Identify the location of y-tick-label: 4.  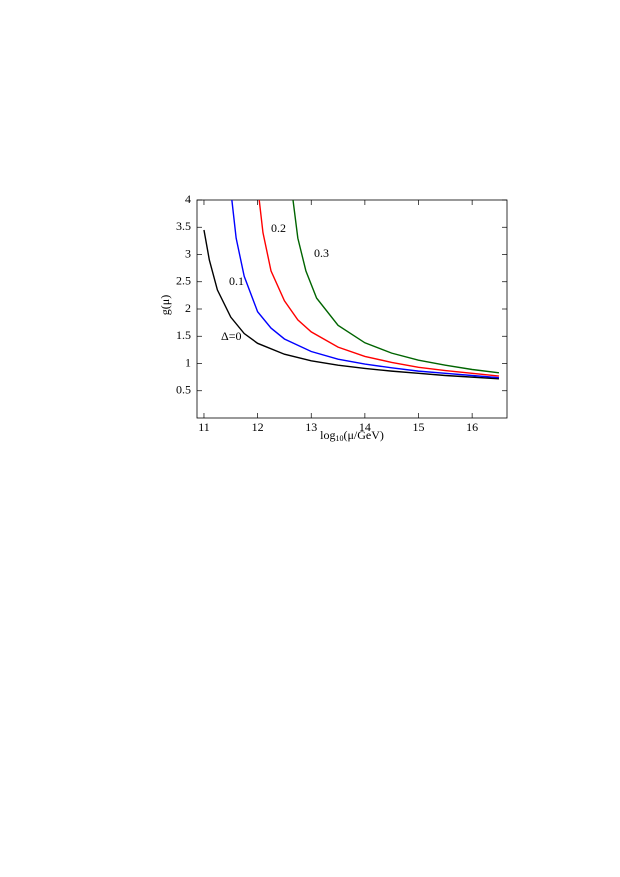
(188, 199).